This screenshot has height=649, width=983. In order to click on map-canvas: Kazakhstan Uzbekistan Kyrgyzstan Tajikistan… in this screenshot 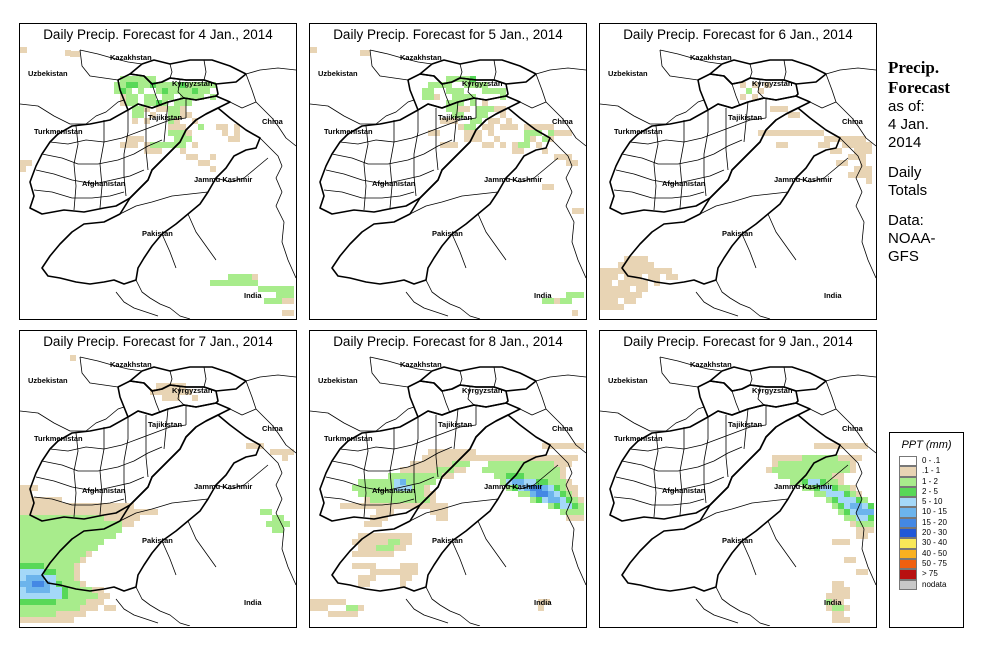, I will do `click(738, 184)`.